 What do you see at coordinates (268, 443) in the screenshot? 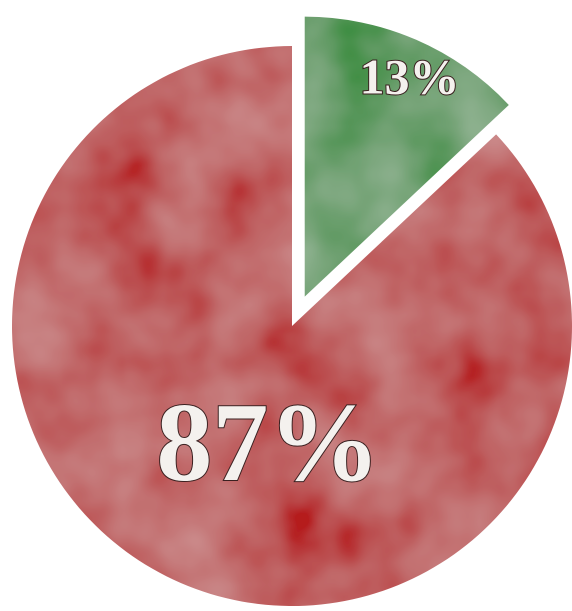
I see `slice-label: 87%` at bounding box center [268, 443].